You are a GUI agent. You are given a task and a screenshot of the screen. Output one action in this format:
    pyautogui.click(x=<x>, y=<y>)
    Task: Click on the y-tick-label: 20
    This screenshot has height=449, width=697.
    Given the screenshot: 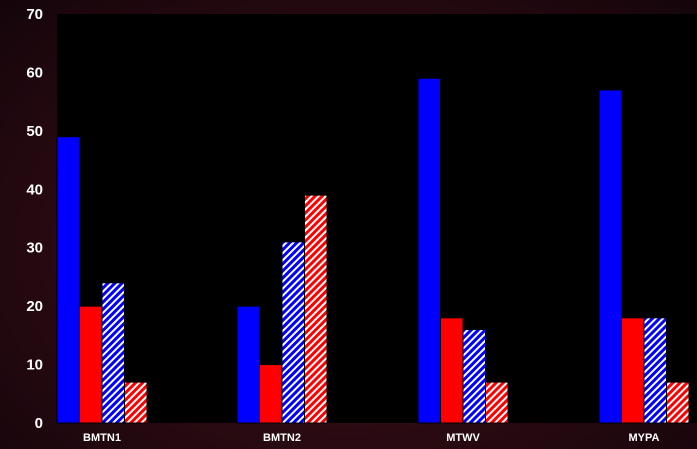 What is the action you would take?
    pyautogui.click(x=34, y=306)
    